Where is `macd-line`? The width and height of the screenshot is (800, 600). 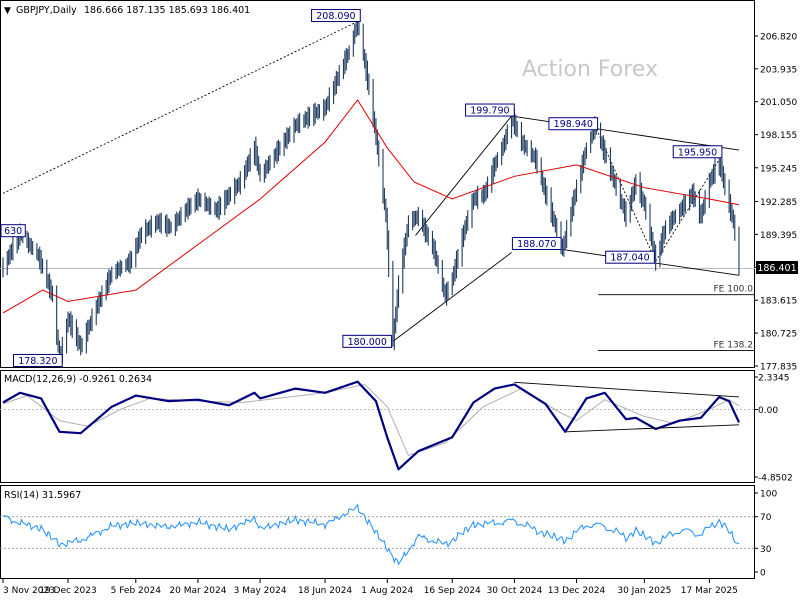 macd-line is located at coordinates (371, 425).